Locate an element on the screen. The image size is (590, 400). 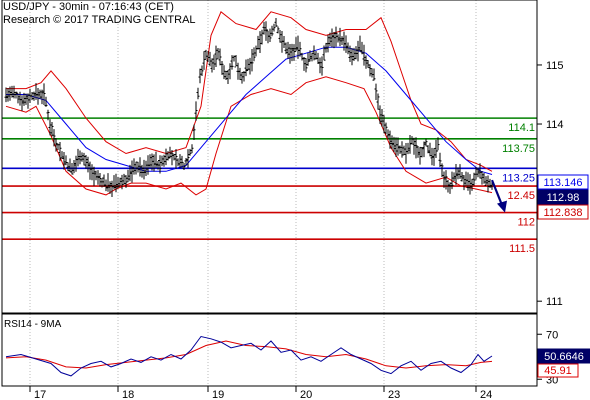
rsi-ma-badge-label: 45.91 is located at coordinates (558, 371).